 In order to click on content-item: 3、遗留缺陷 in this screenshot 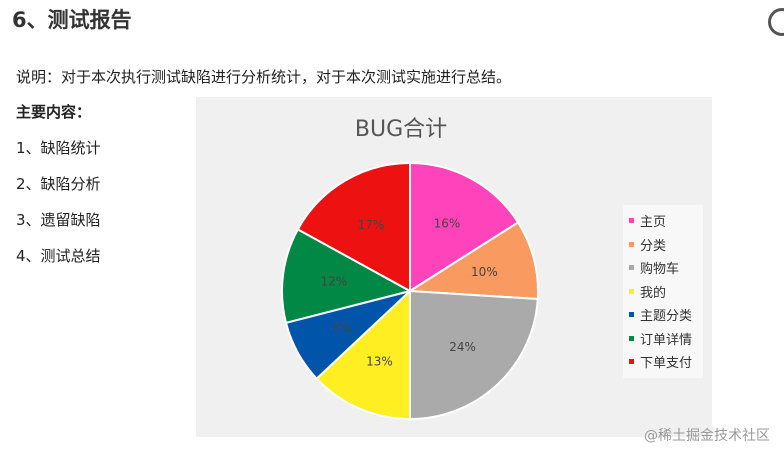, I will do `click(58, 220)`.